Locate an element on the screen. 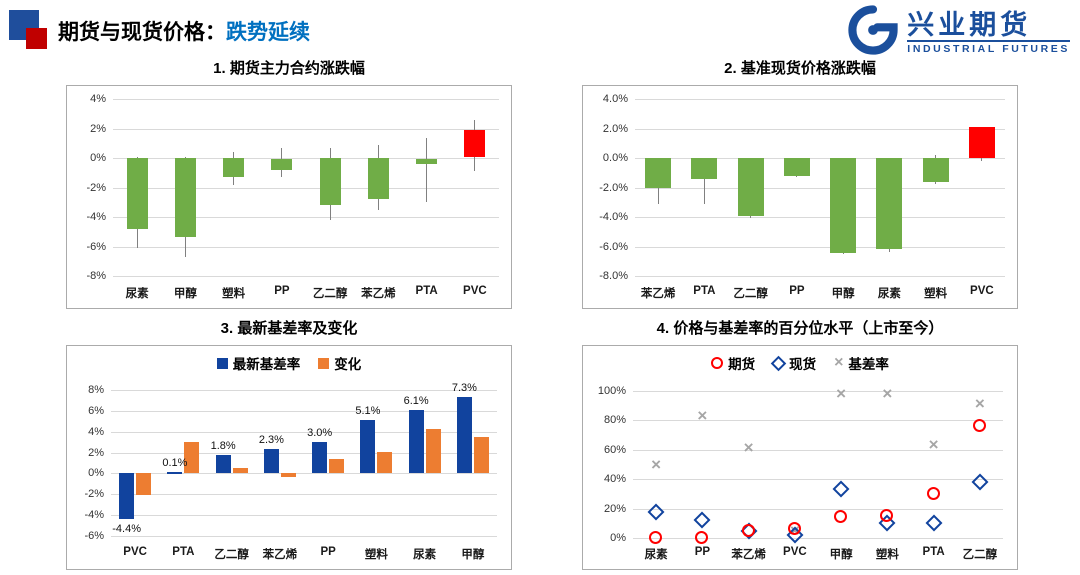 Image resolution: width=1080 pixels, height=575 pixels. company-logo: 兴业期货 INDUSTRIAL FUTURES is located at coordinates (958, 32).